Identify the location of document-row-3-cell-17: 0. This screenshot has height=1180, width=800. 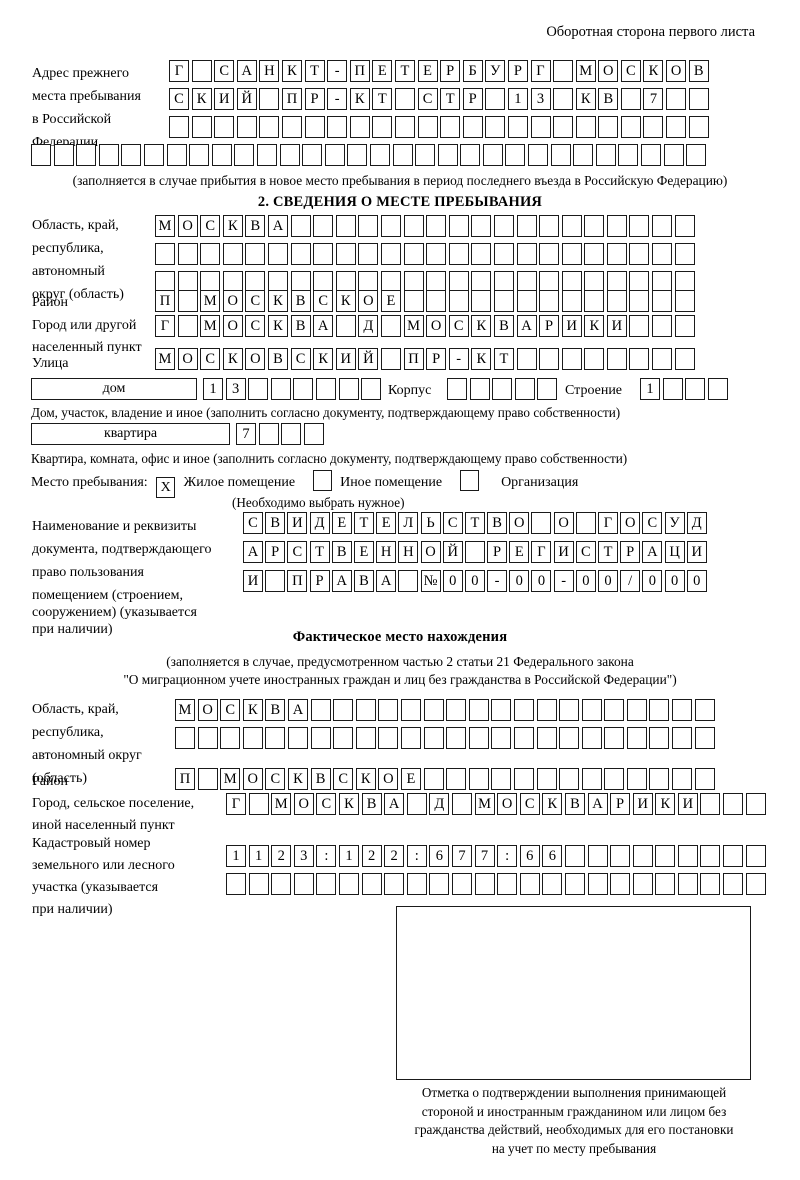
(608, 581).